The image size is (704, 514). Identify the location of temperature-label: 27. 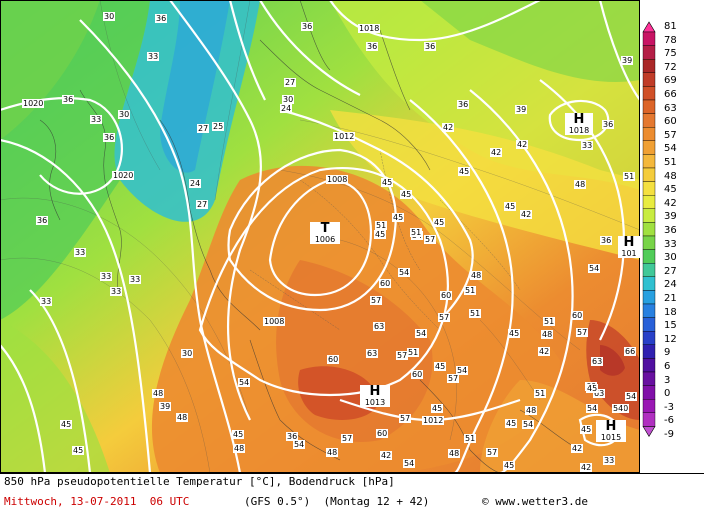
(290, 82).